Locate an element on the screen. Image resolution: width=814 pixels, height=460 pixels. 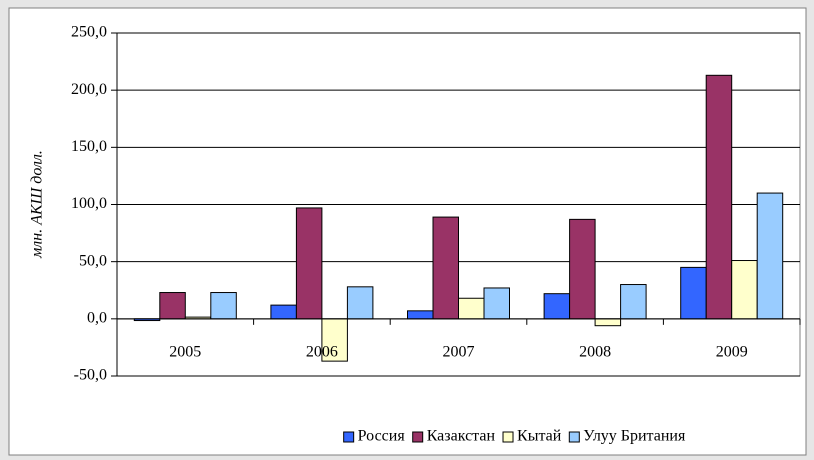
x-tick-label: 2009 is located at coordinates (732, 352).